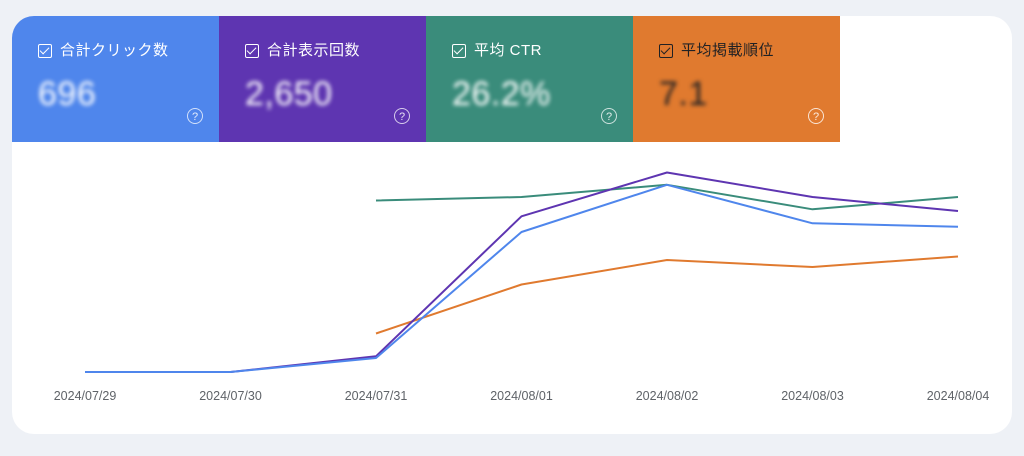  Describe the element at coordinates (376, 396) in the screenshot. I see `x-tick-label: 2024/07/31` at that location.